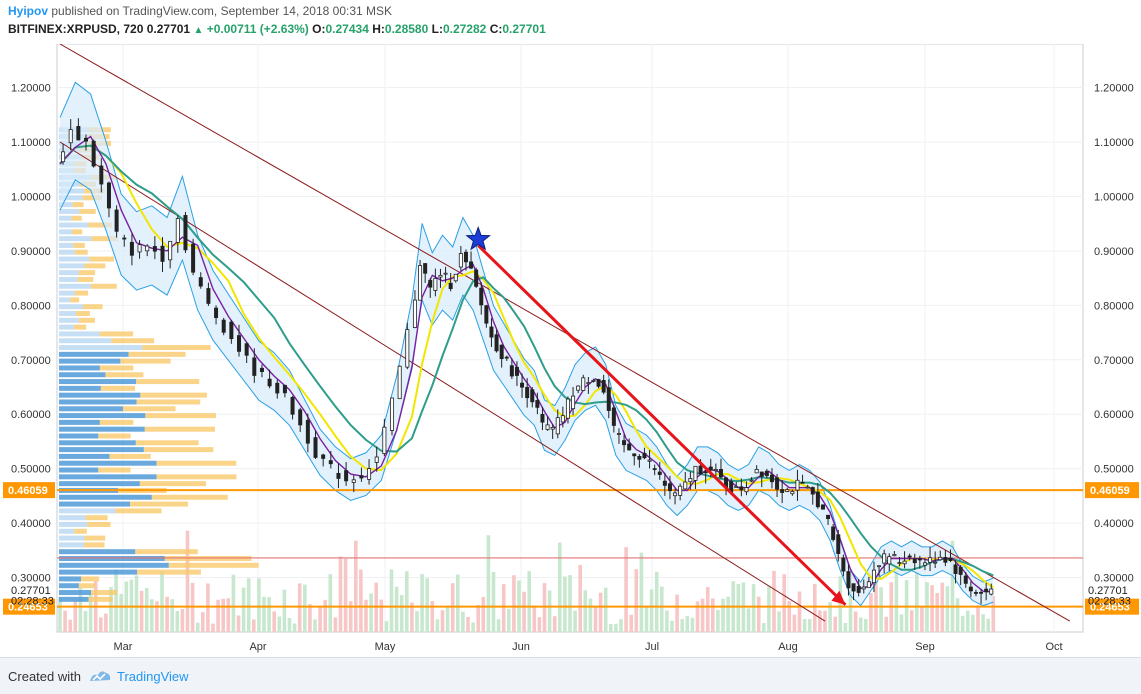 This screenshot has height=694, width=1141. What do you see at coordinates (198, 30) in the screenshot?
I see `up-triangle-icon: ▲` at bounding box center [198, 30].